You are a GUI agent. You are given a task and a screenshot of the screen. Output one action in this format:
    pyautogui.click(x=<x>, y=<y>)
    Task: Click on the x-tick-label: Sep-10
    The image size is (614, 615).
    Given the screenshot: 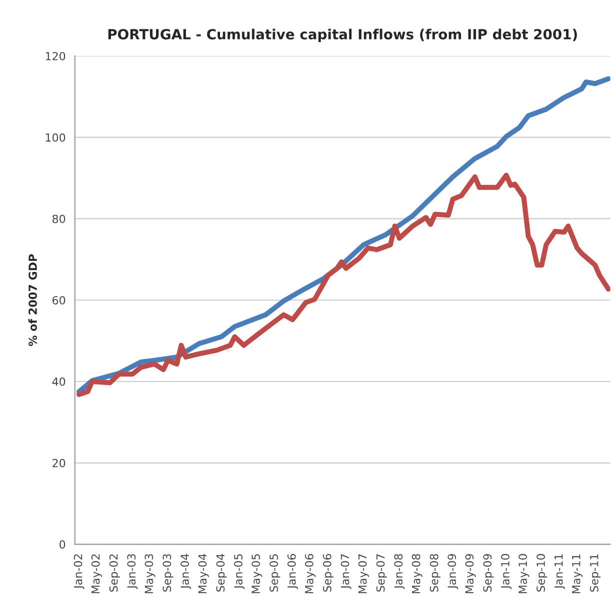 What is the action you would take?
    pyautogui.click(x=542, y=573)
    